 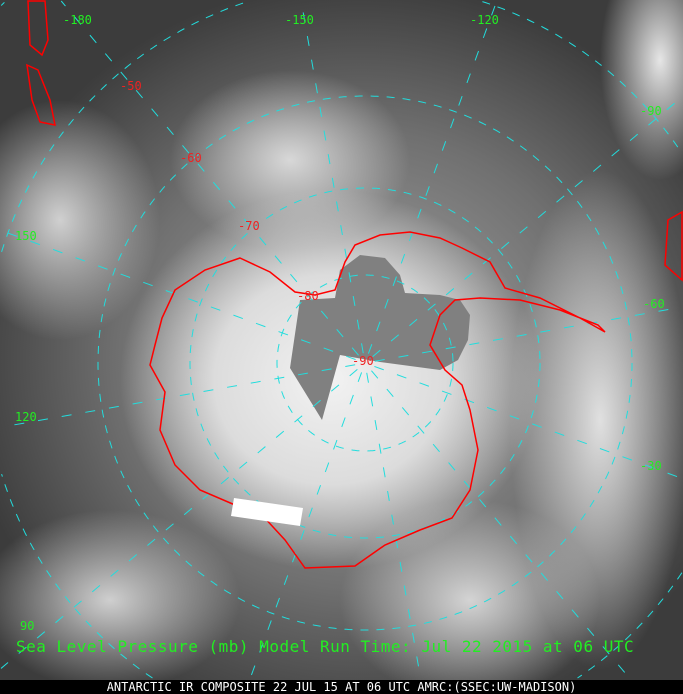 I want to click on lon-label-150e: 150, so click(x=26, y=236).